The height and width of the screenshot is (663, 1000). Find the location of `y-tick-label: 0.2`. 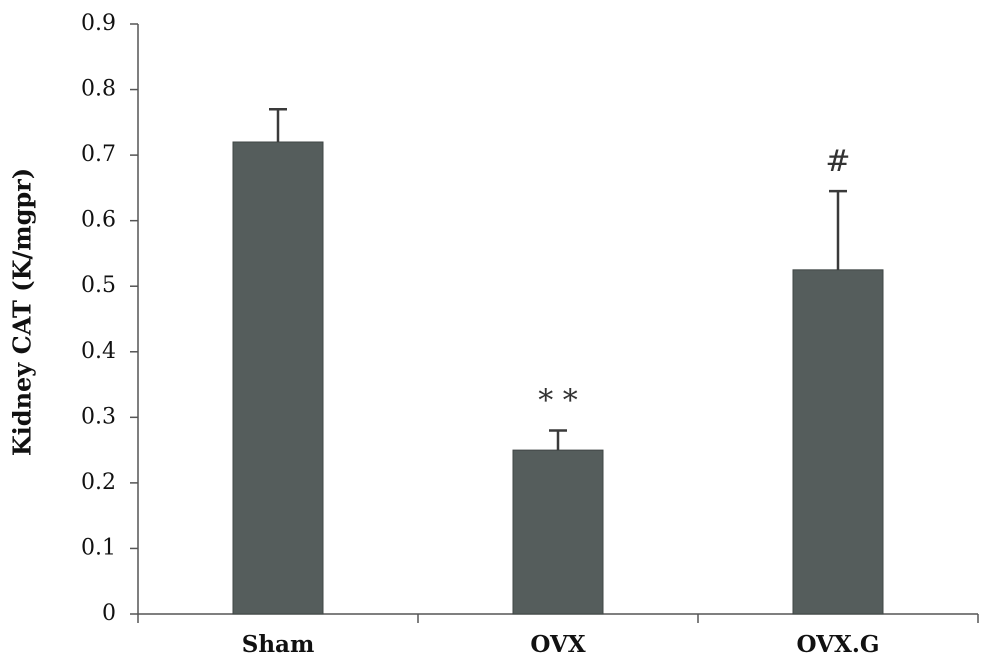

y-tick-label: 0.2 is located at coordinates (98, 482).